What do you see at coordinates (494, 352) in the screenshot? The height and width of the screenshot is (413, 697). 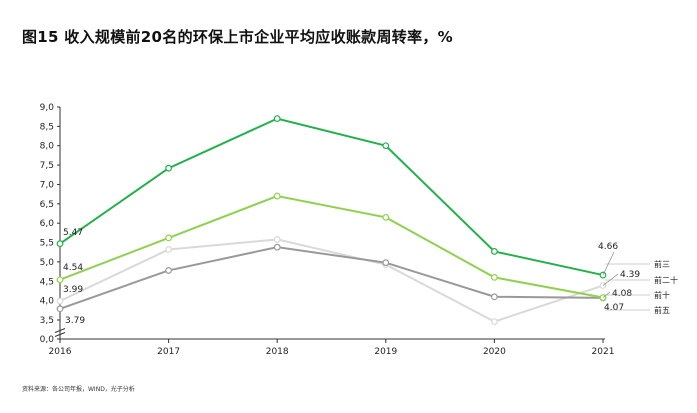 I see `x-tick-label: 2020` at bounding box center [494, 352].